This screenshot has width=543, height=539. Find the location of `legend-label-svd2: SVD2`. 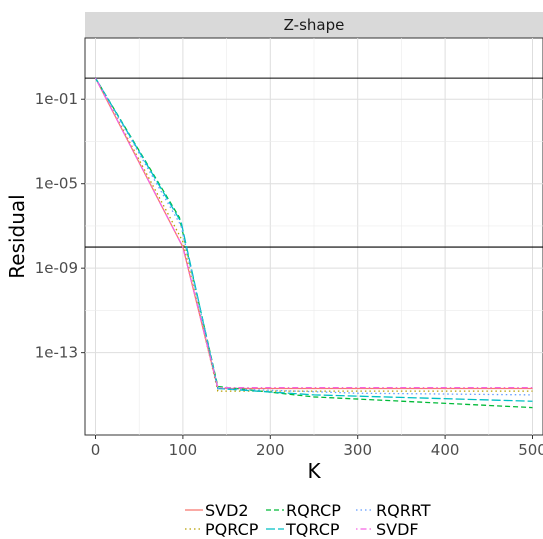

legend-label-svd2: SVD2 is located at coordinates (227, 510).